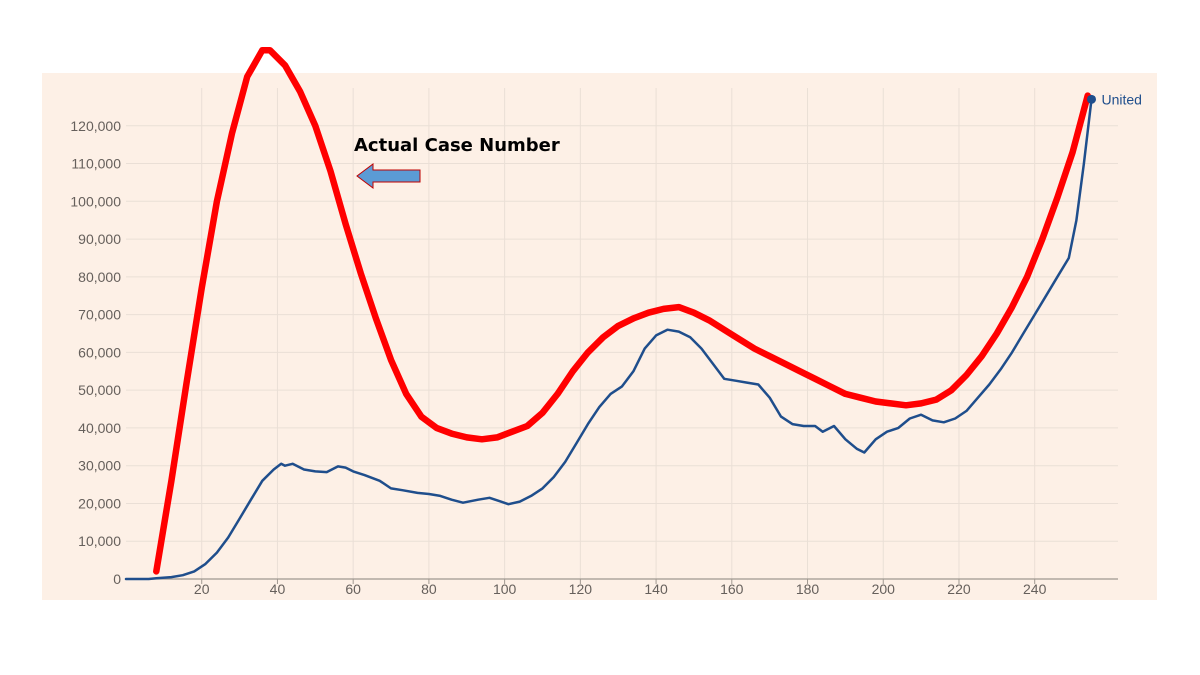 The height and width of the screenshot is (675, 1200). Describe the element at coordinates (99, 315) in the screenshot. I see `y-tick-label: 70,000` at that location.